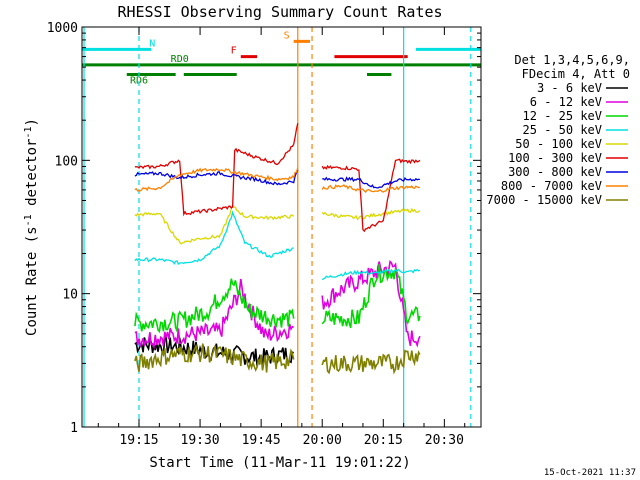  I want to click on legend-label: 3 - 6 keV, so click(569, 88).